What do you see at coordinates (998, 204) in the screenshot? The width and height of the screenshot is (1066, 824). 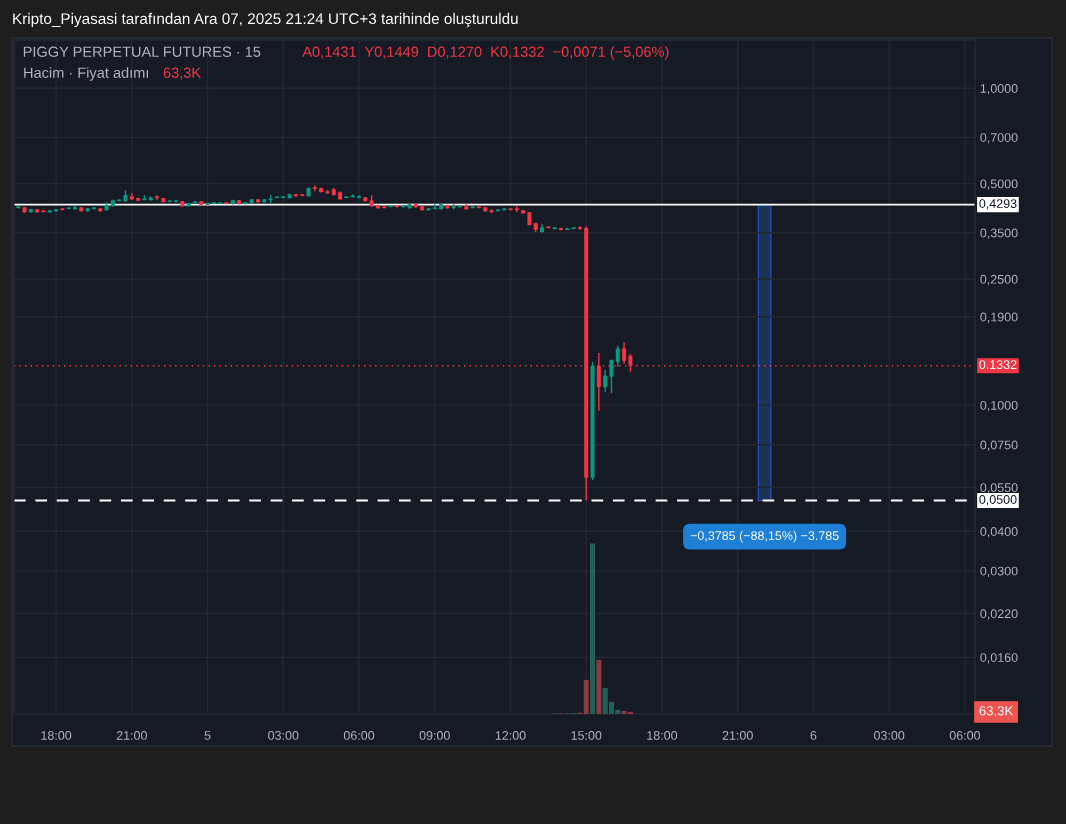 I see `ref-line-label: 0,4293` at bounding box center [998, 204].